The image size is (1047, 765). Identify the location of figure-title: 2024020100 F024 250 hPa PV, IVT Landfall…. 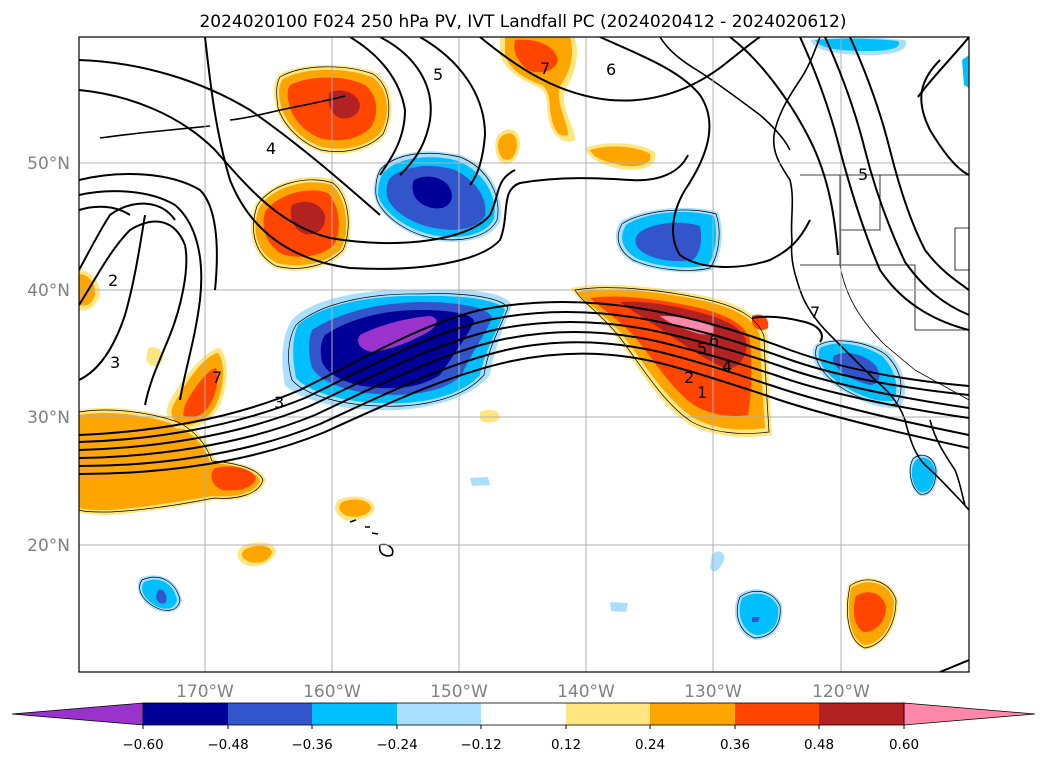
(522, 22).